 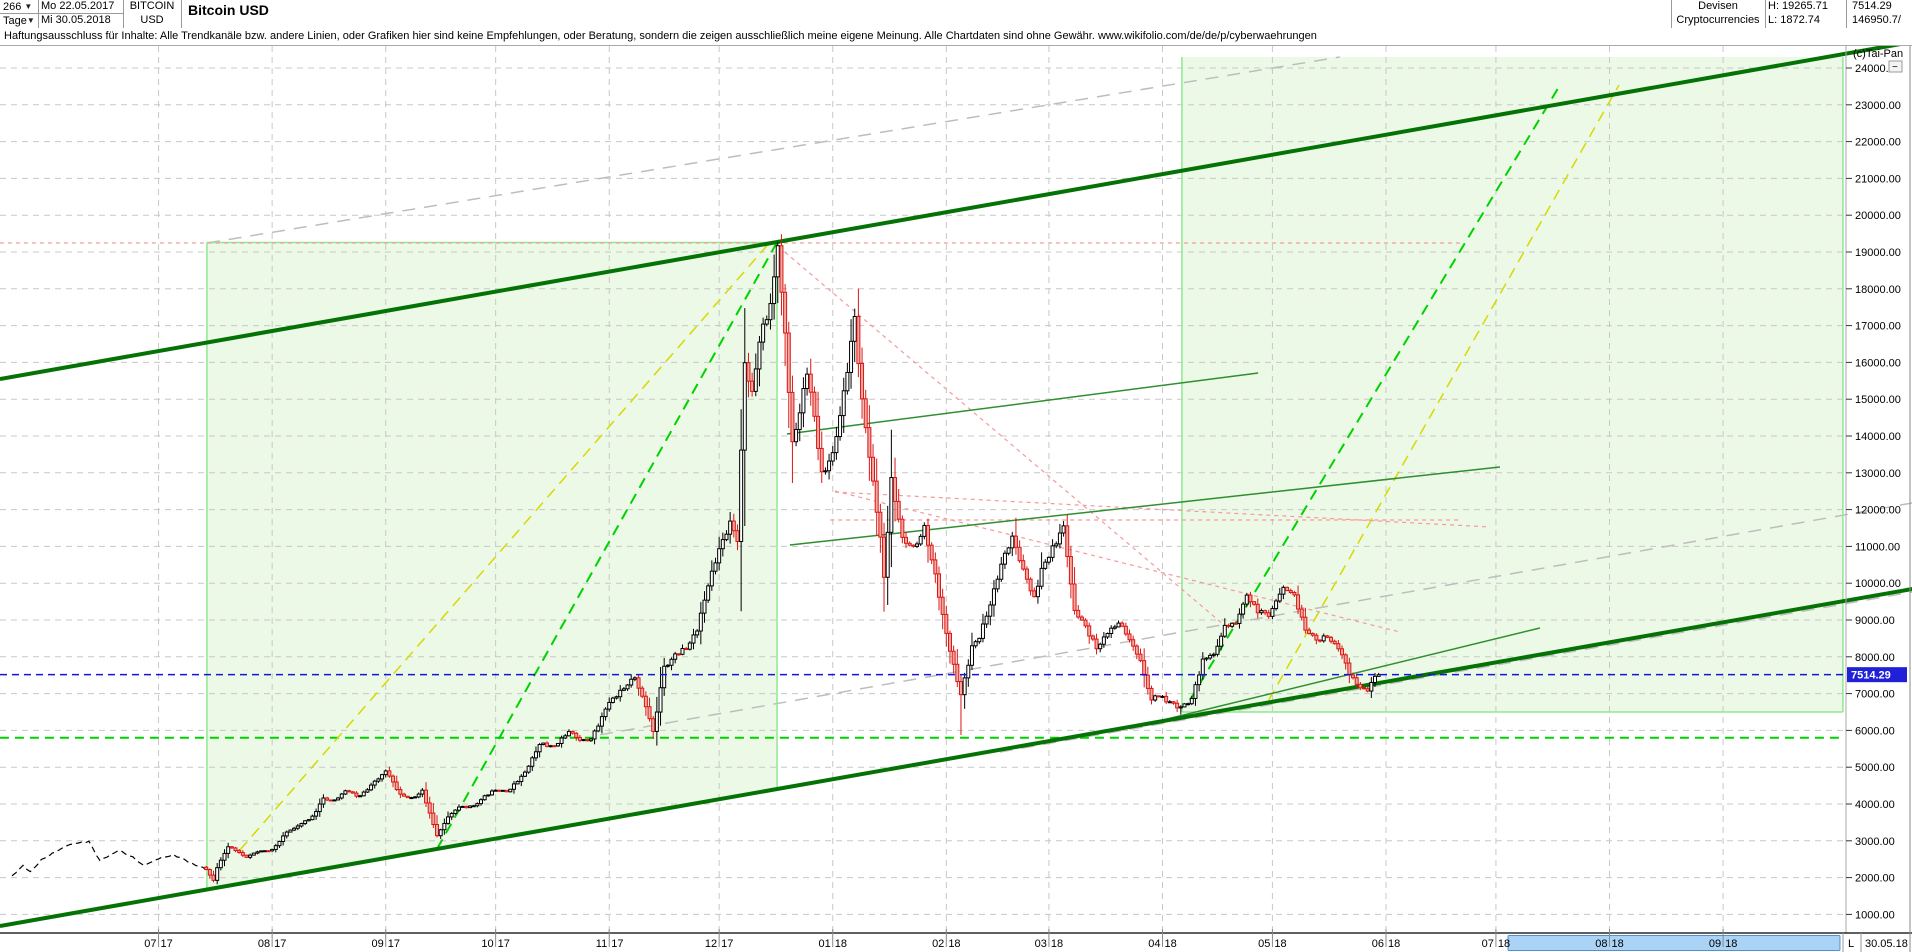 I want to click on last-price-value: 7514.29, so click(x=1872, y=6).